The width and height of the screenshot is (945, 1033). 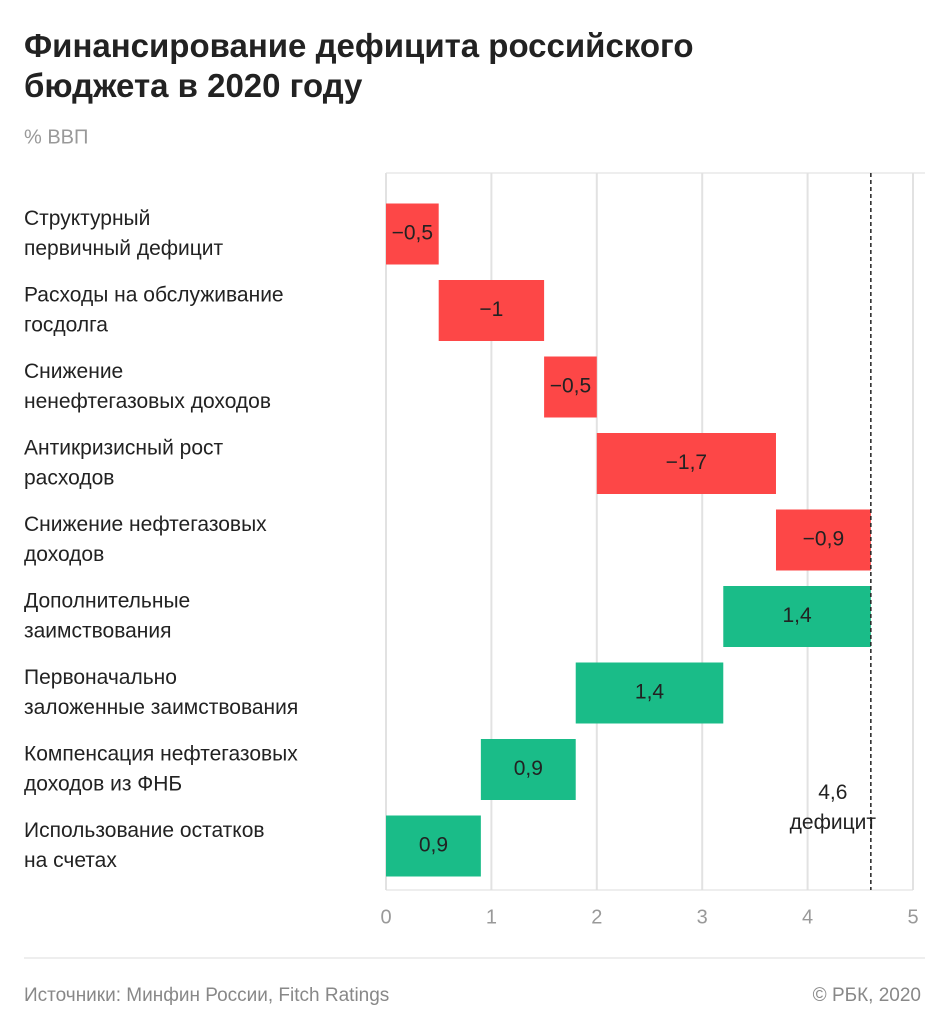 I want to click on category-label: Снижение нефтегазовых доходов, so click(x=145, y=539).